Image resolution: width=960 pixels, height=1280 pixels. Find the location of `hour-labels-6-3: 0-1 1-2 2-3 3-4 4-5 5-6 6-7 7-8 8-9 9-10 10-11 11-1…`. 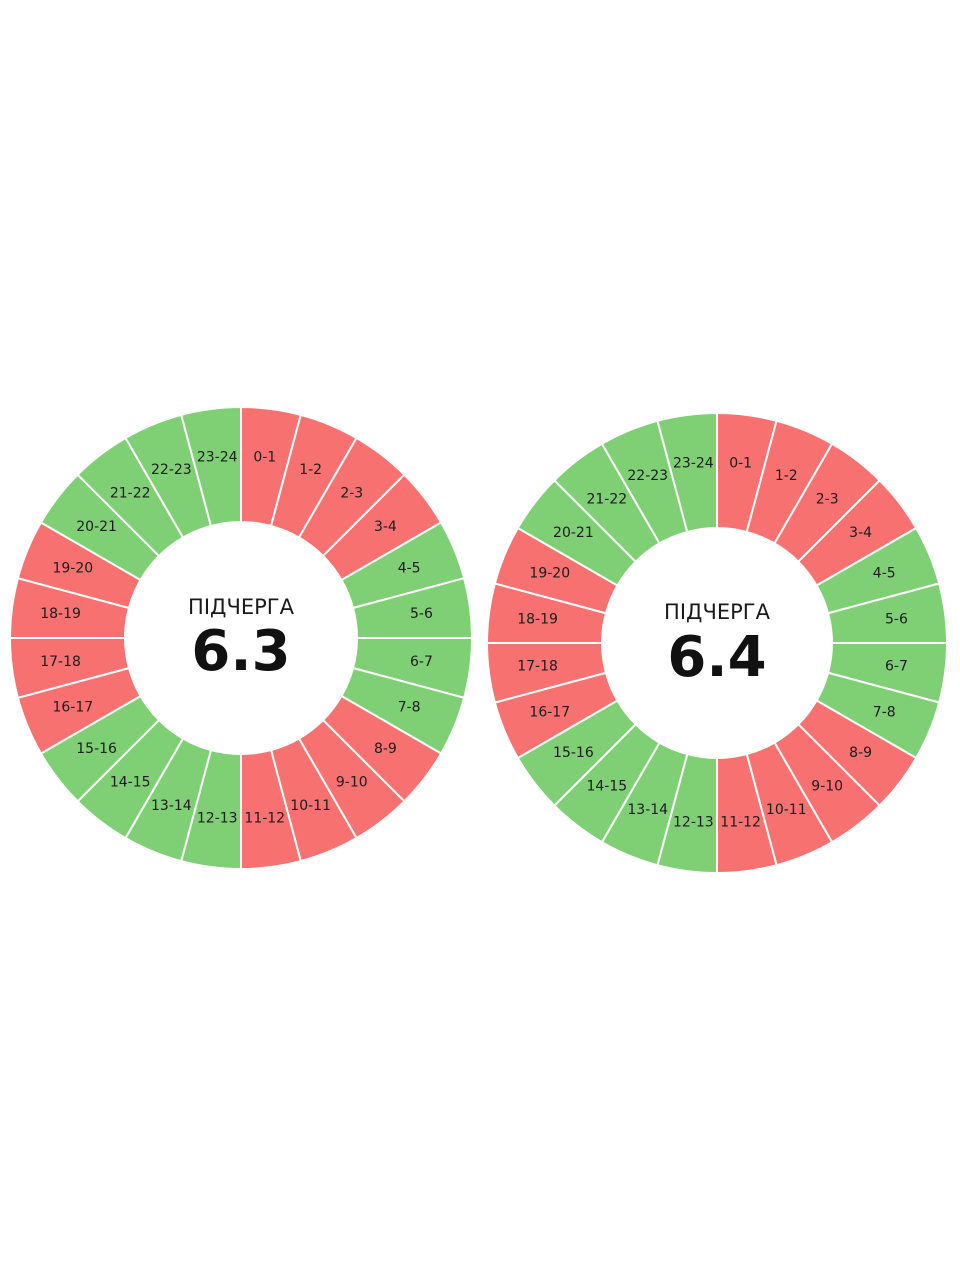

hour-labels-6-3: 0-1 1-2 2-3 3-4 4-5 5-6 6-7 7-8 8-9 9-10 10-11 11-1… is located at coordinates (236, 638).